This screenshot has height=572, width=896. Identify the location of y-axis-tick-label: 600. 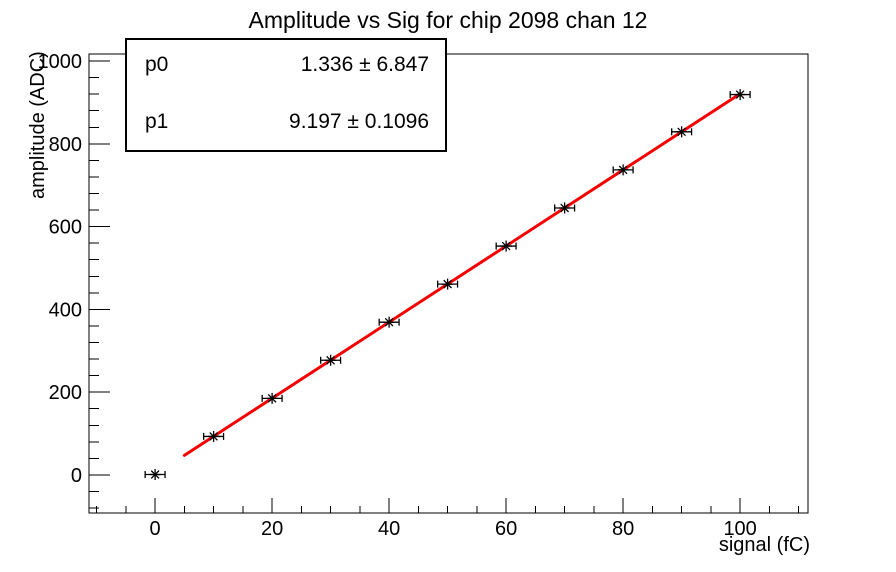
(65, 228).